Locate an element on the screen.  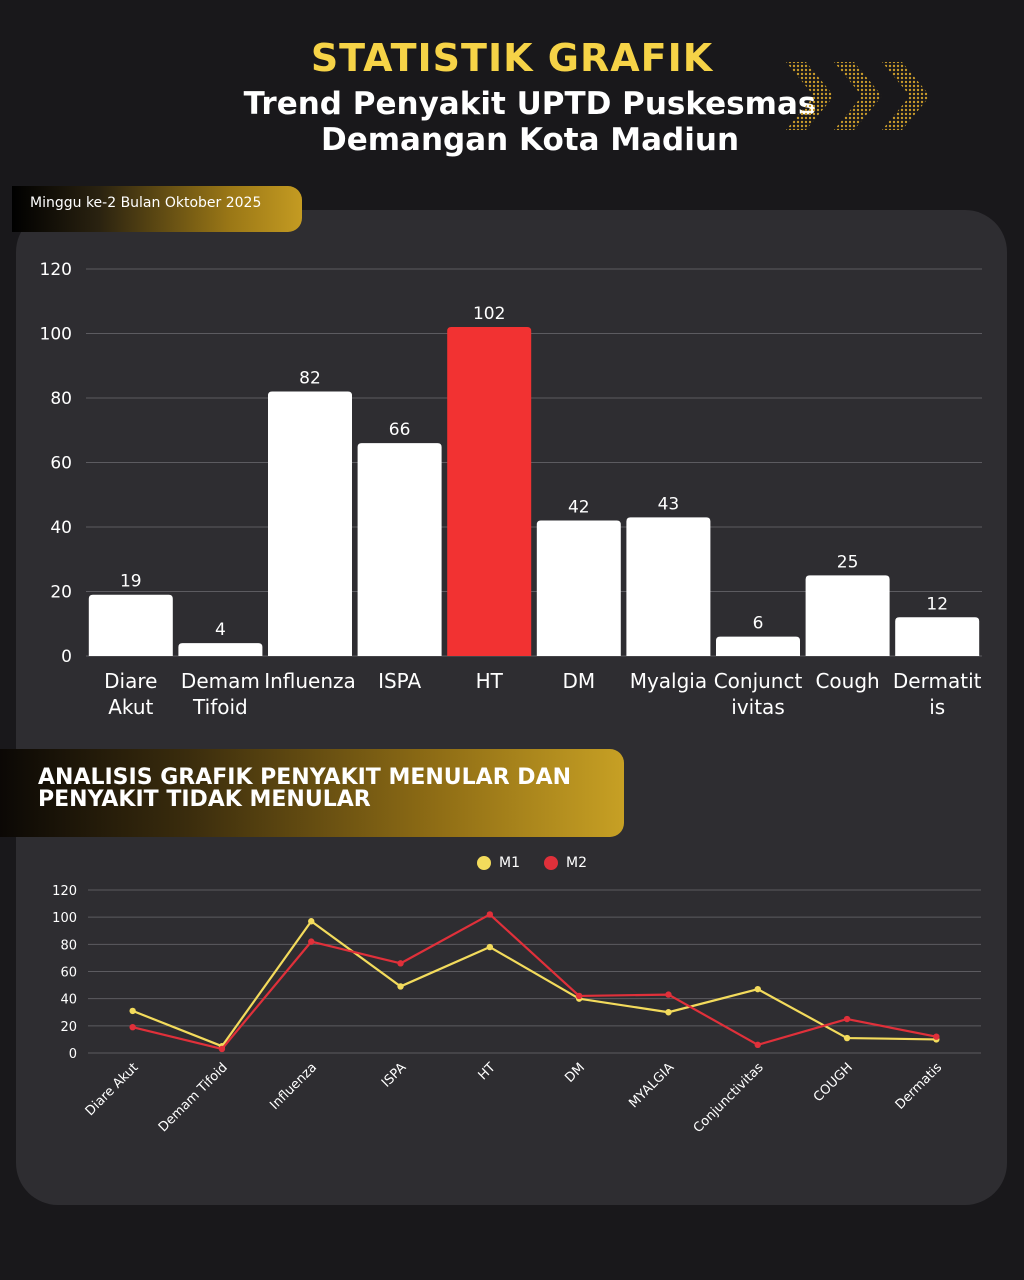
bar-value-label: 19 is located at coordinates (131, 582).